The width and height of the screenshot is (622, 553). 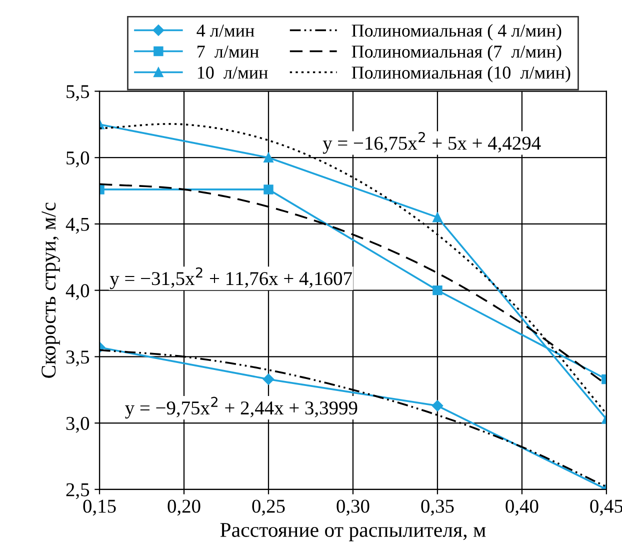 What do you see at coordinates (78, 226) in the screenshot?
I see `y-tick-label: 4,5` at bounding box center [78, 226].